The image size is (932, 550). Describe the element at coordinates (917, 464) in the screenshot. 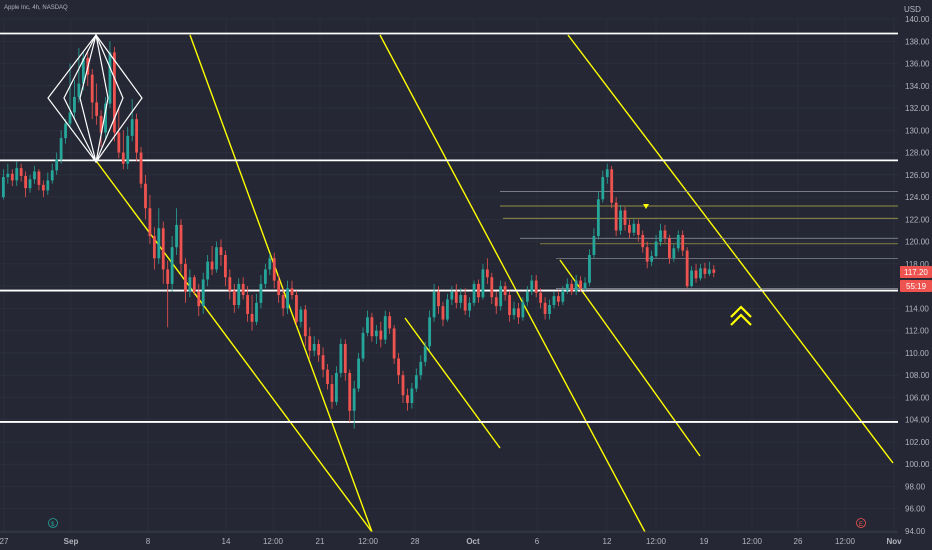

I see `price-tick-label: 100.00` at that location.